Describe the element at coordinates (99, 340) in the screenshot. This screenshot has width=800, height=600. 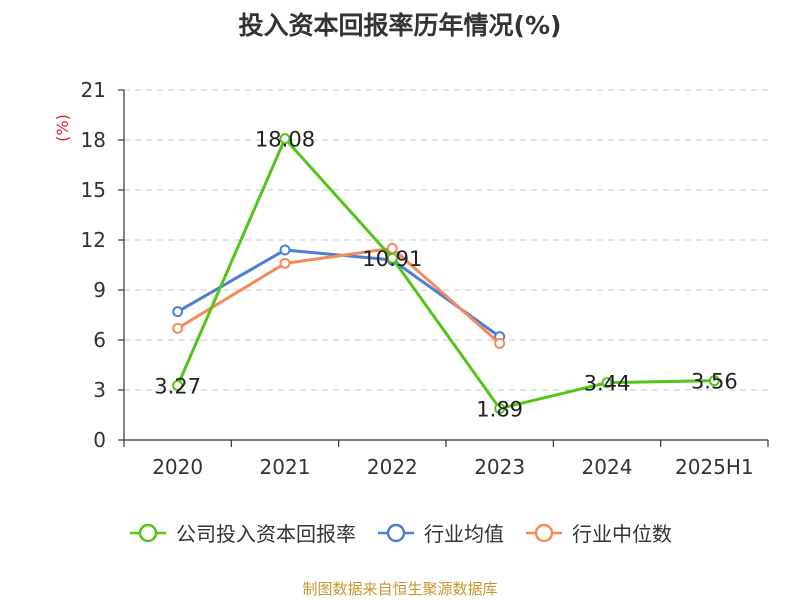
I see `y-tick-label: 6` at that location.